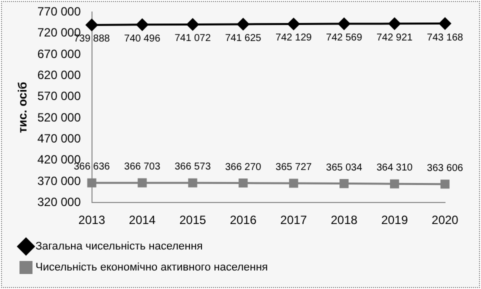  Describe the element at coordinates (59, 96) in the screenshot. I see `y-tick-label: 570 000` at that location.